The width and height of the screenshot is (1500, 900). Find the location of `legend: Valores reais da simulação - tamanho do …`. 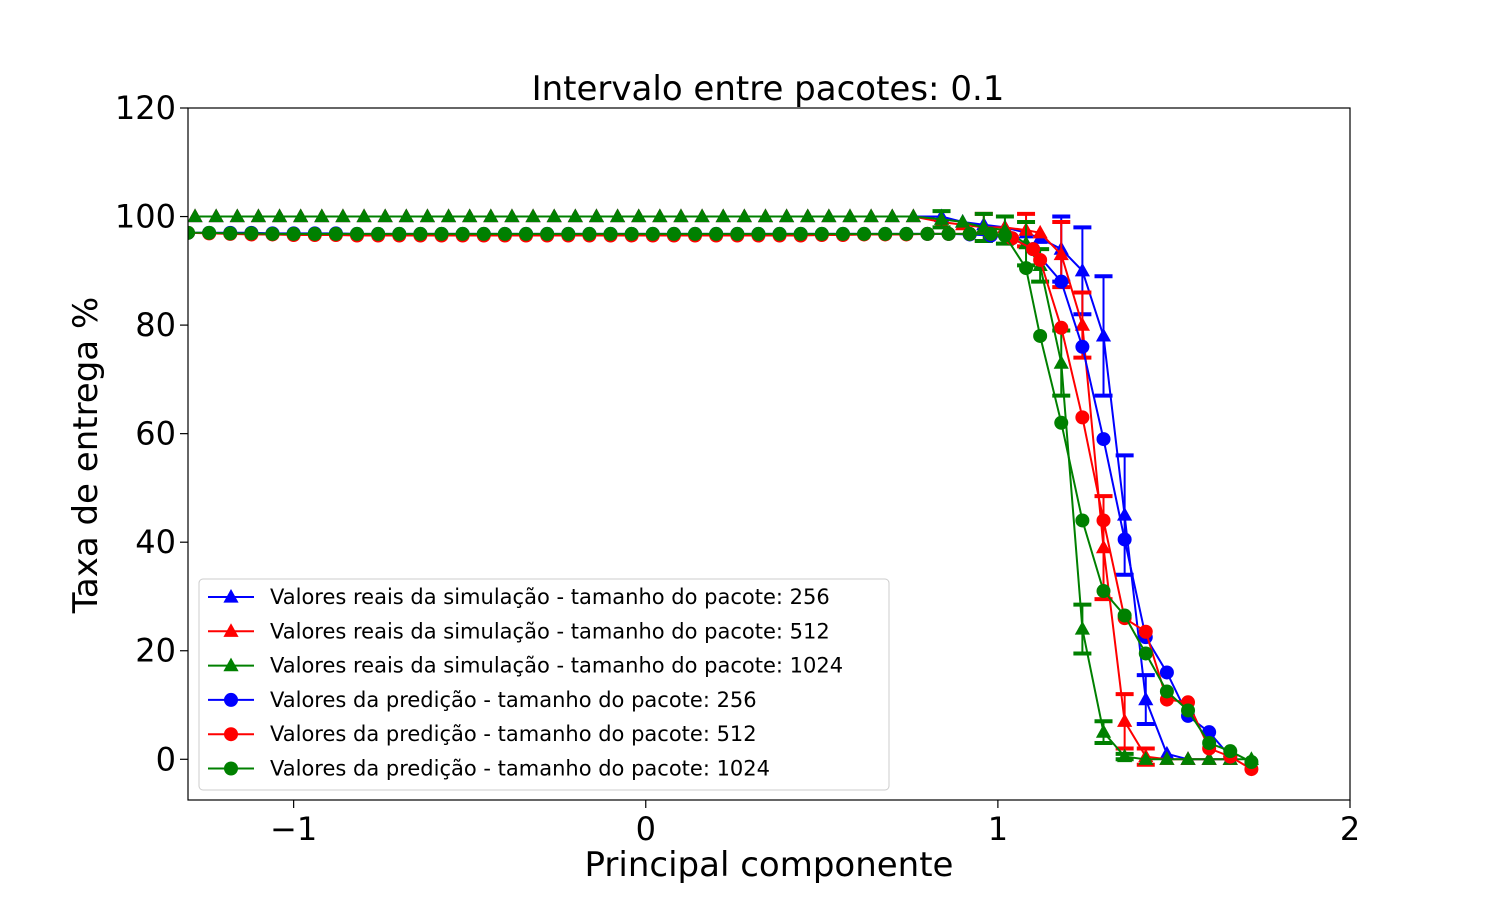

legend: Valores reais da simulação - tamanho do … is located at coordinates (544, 684).